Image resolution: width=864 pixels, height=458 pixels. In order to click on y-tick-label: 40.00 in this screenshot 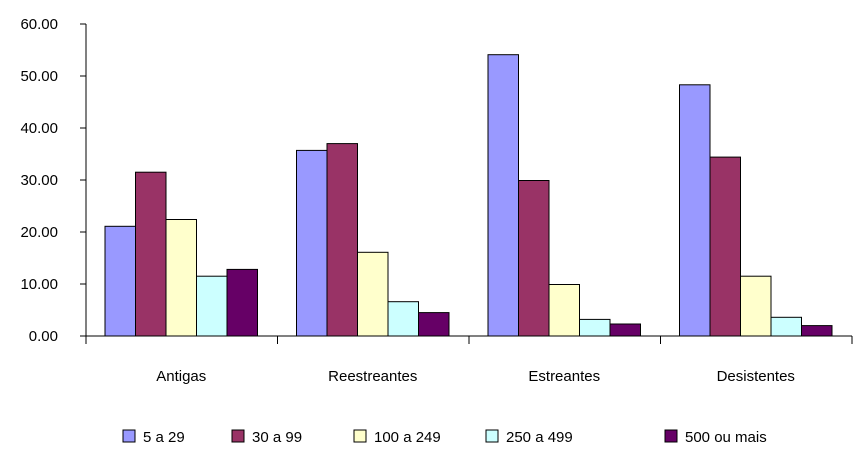, I will do `click(39, 128)`.